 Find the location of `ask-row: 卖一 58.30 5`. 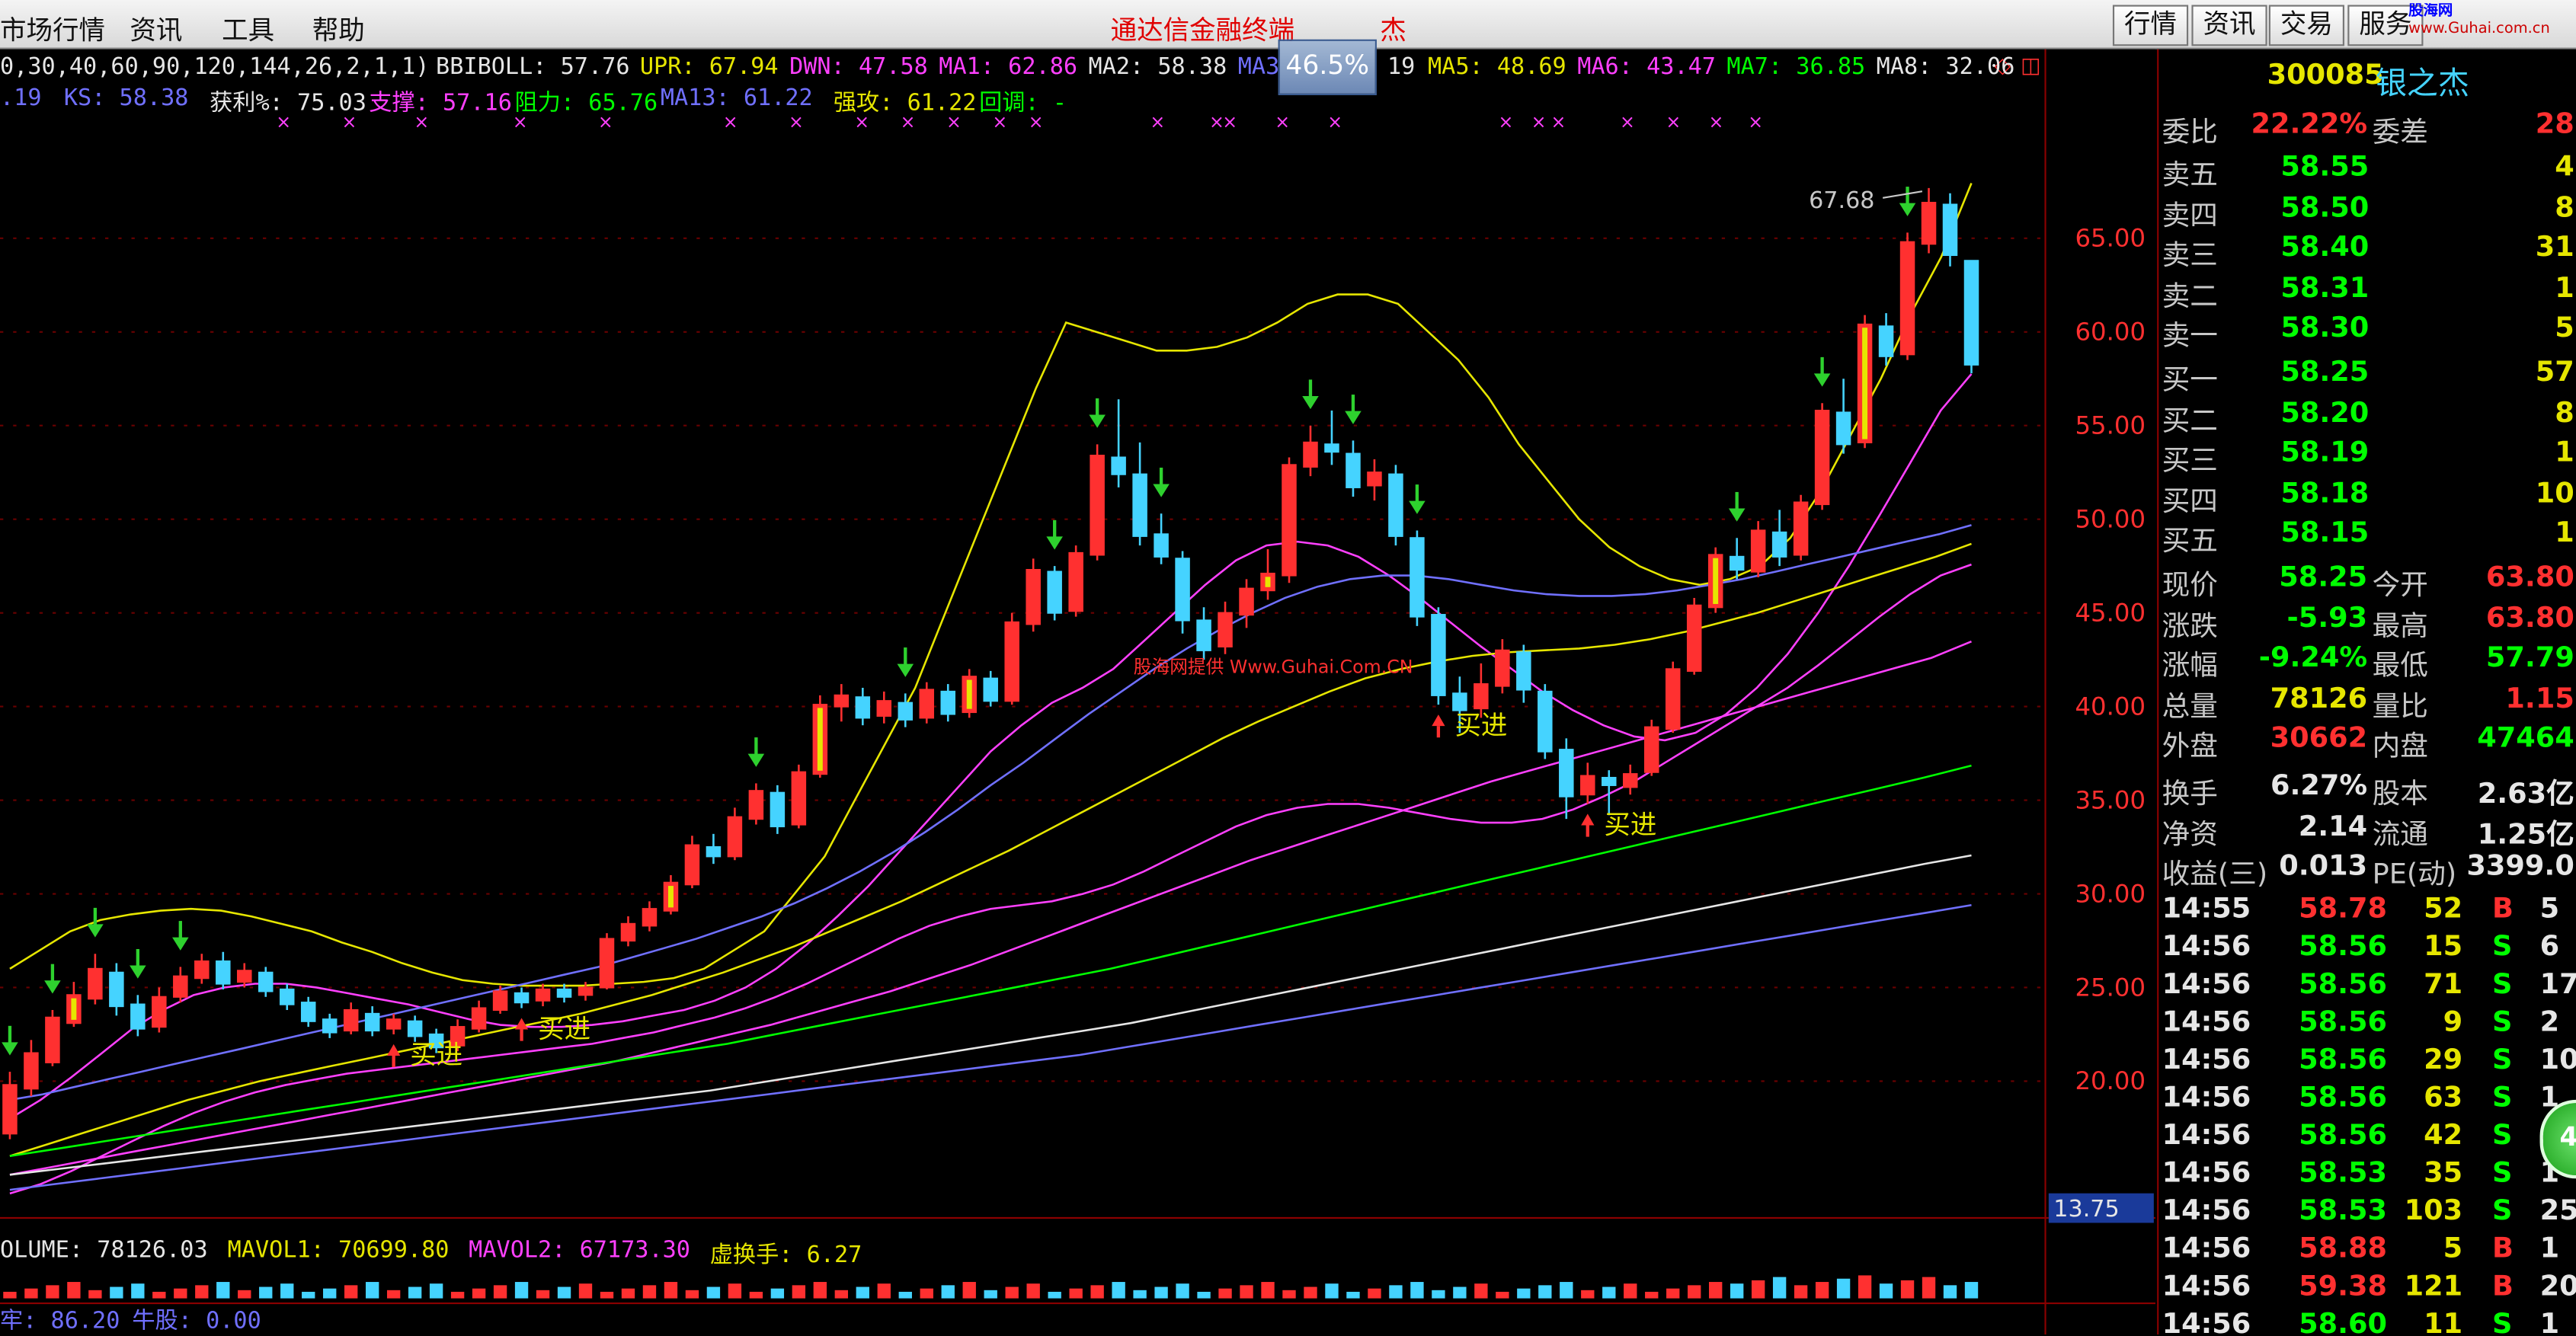

ask-row: 卖一 58.30 5 is located at coordinates (2367, 332).